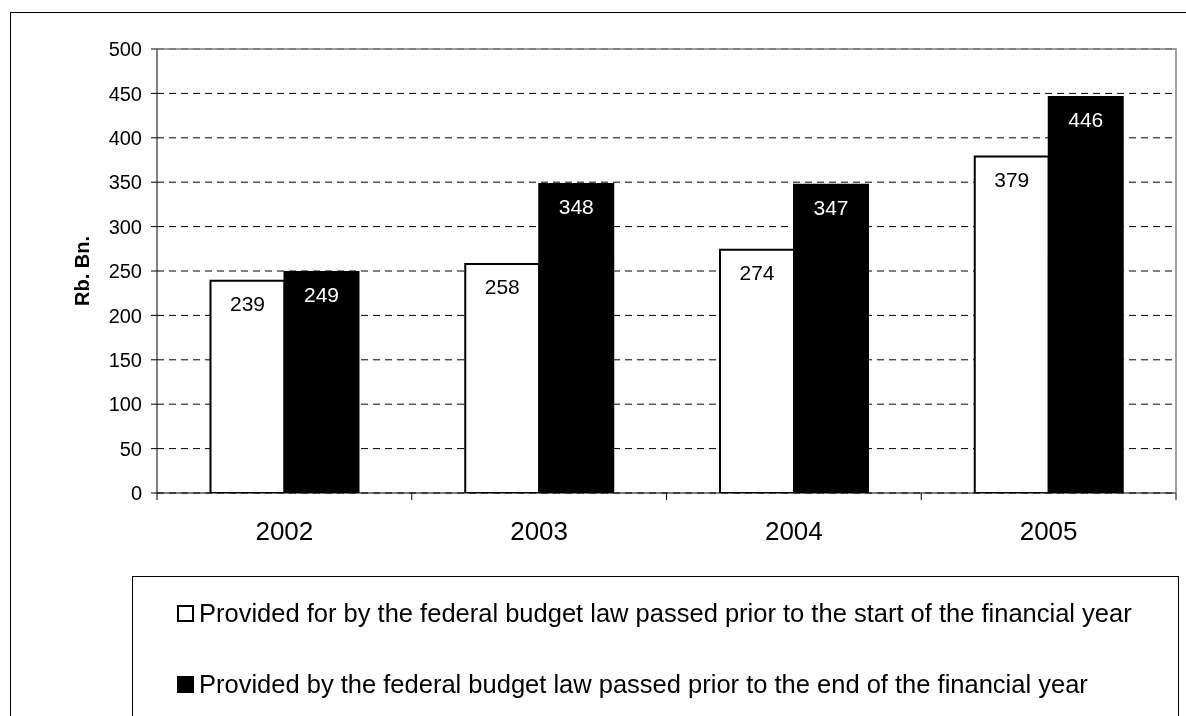  What do you see at coordinates (1086, 120) in the screenshot?
I see `data-label: 446` at bounding box center [1086, 120].